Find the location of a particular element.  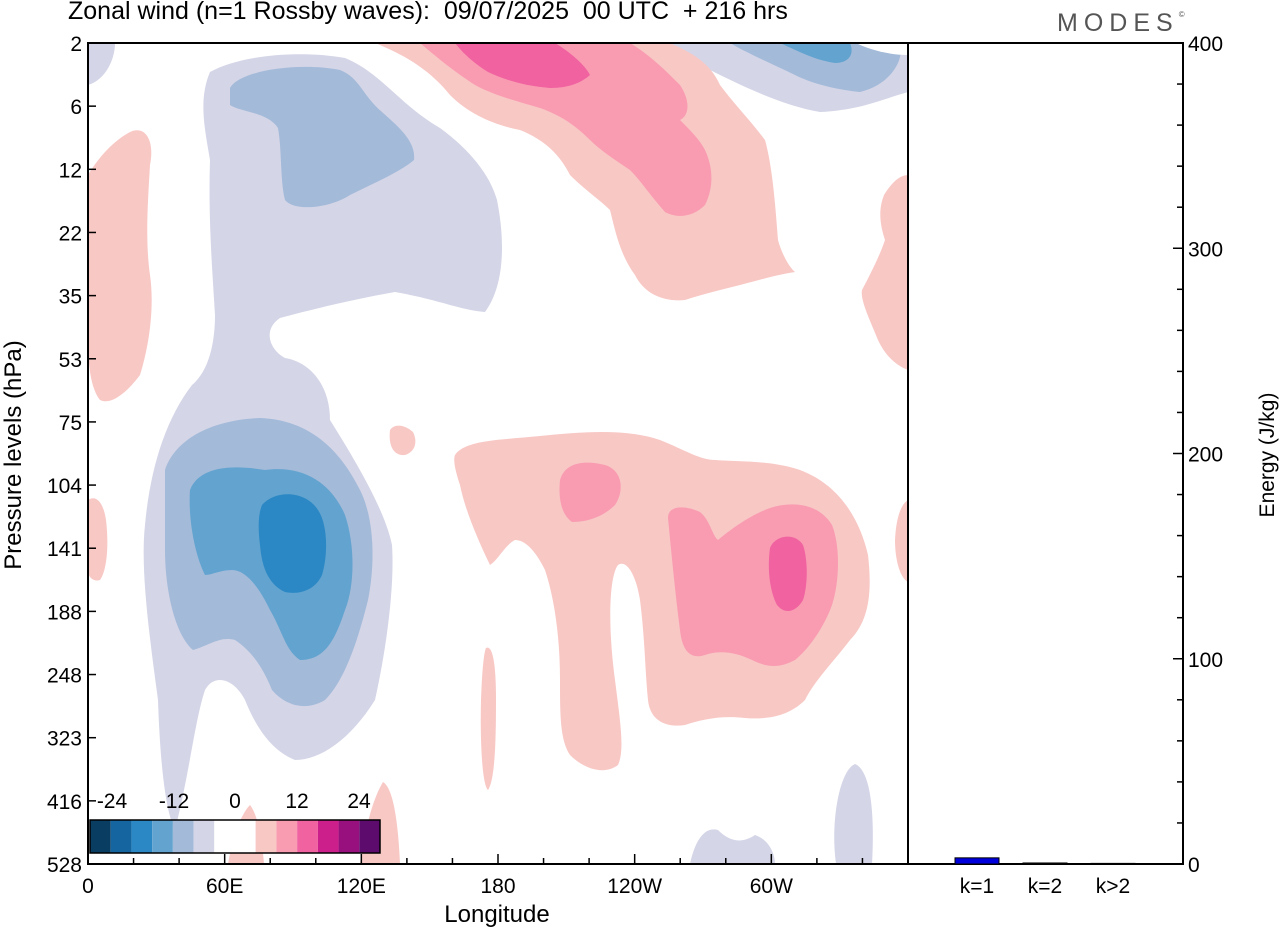

pressure-axis: 2 6 12 22 35 53 75 104 141 188 248 323 416 528 is located at coordinates (71, 455).